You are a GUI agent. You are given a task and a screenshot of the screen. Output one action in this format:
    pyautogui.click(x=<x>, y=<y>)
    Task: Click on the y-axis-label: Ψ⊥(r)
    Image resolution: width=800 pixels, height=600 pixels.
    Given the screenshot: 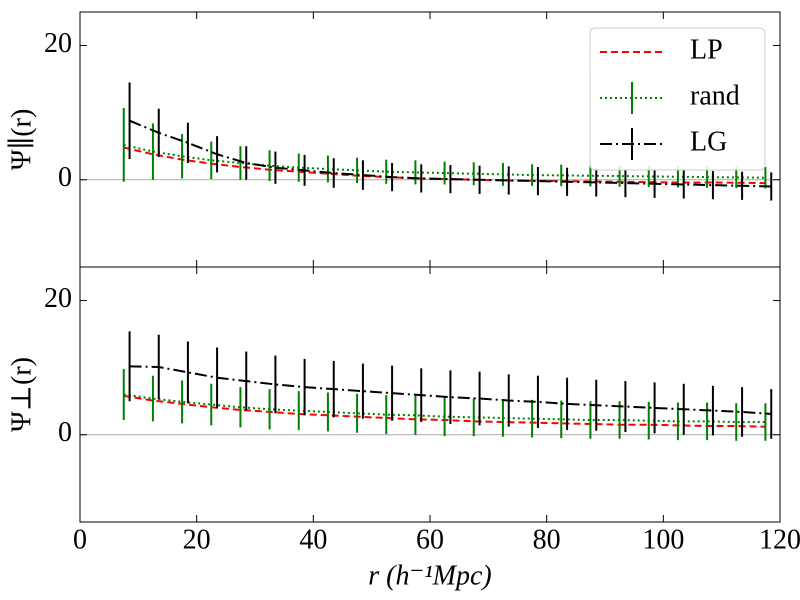 What is the action you would take?
    pyautogui.click(x=21, y=394)
    